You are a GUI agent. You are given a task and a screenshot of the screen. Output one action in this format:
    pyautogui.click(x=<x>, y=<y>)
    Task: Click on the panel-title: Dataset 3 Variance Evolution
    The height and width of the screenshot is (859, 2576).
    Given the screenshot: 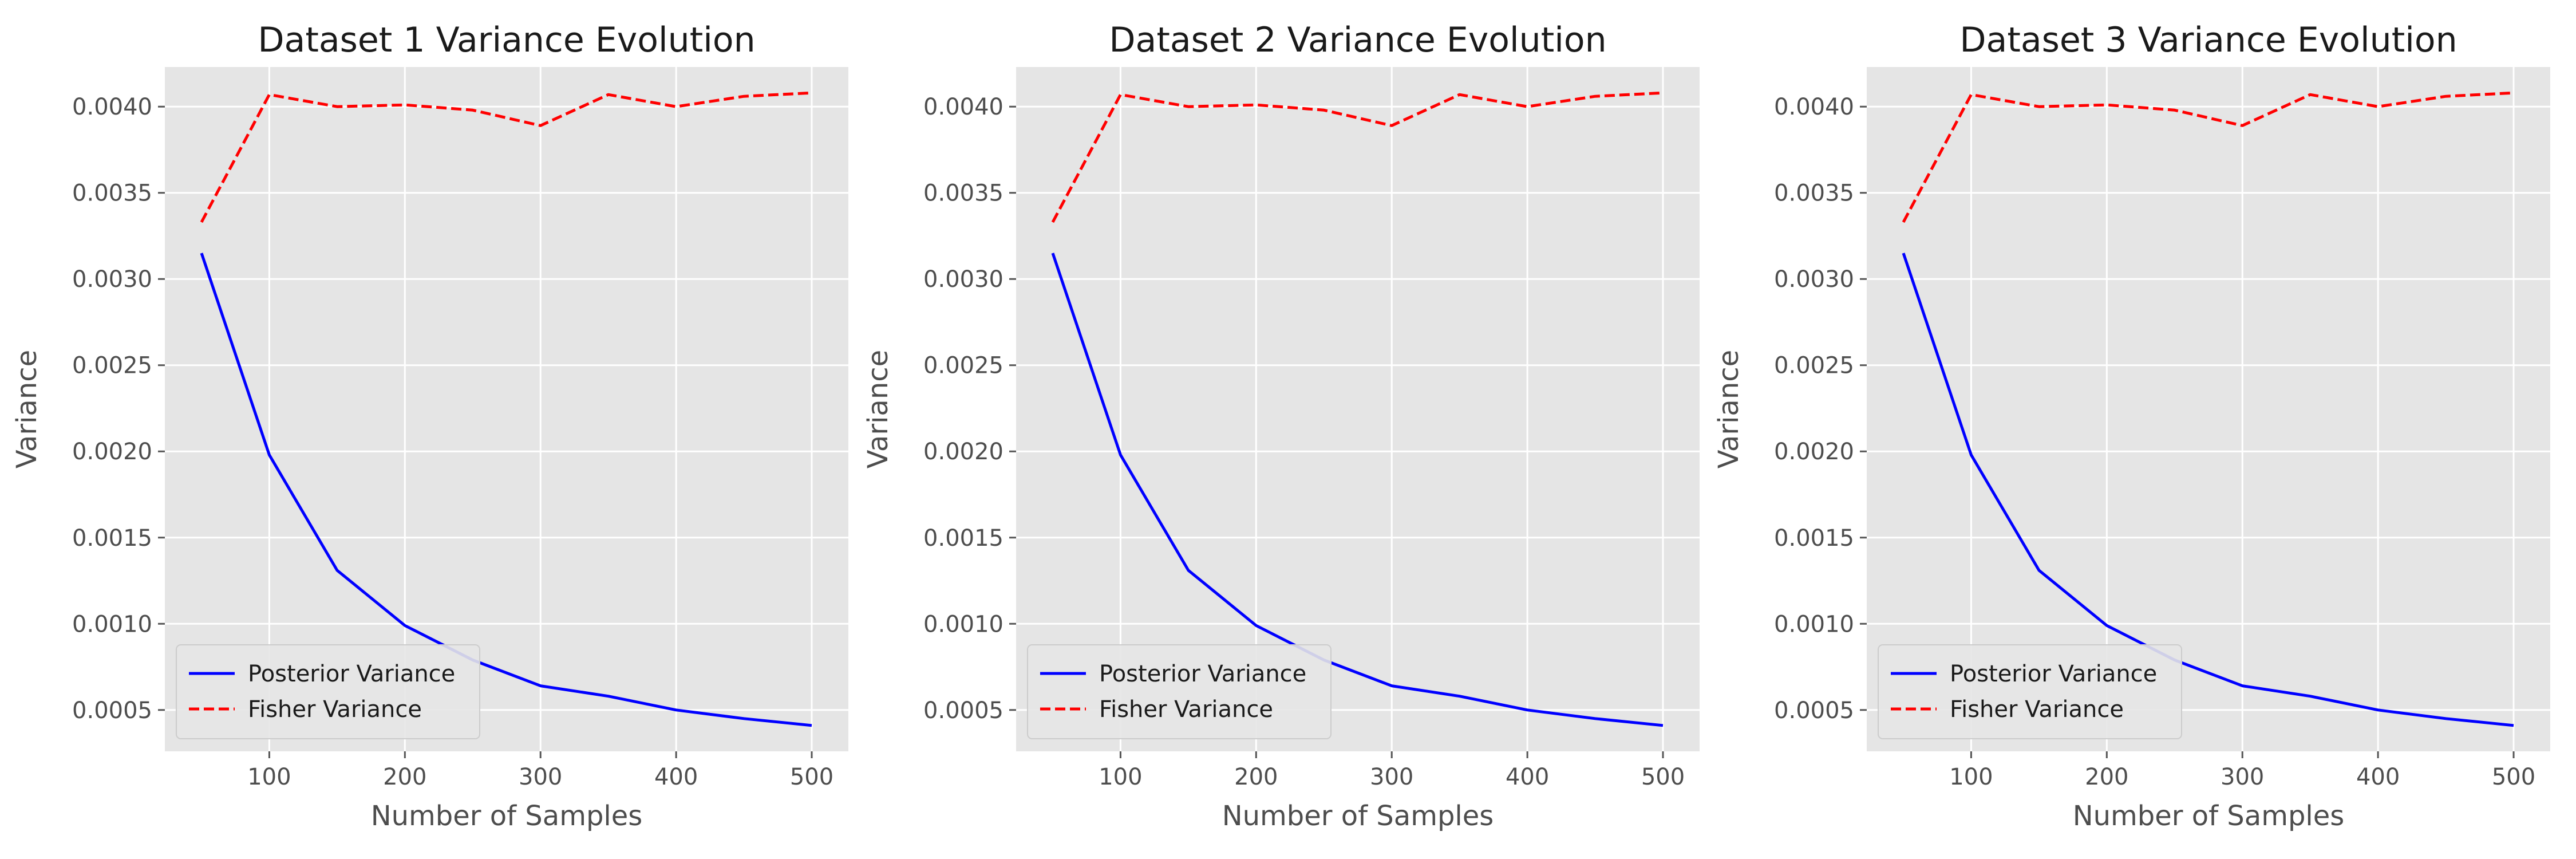 What is the action you would take?
    pyautogui.click(x=2208, y=40)
    